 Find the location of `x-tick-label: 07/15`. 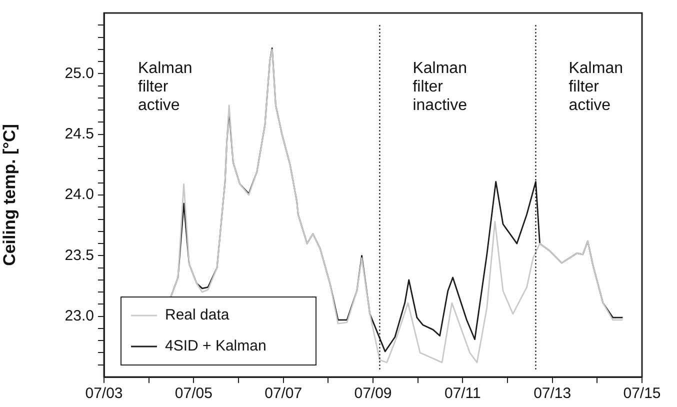

x-tick-label: 07/15 is located at coordinates (642, 393).